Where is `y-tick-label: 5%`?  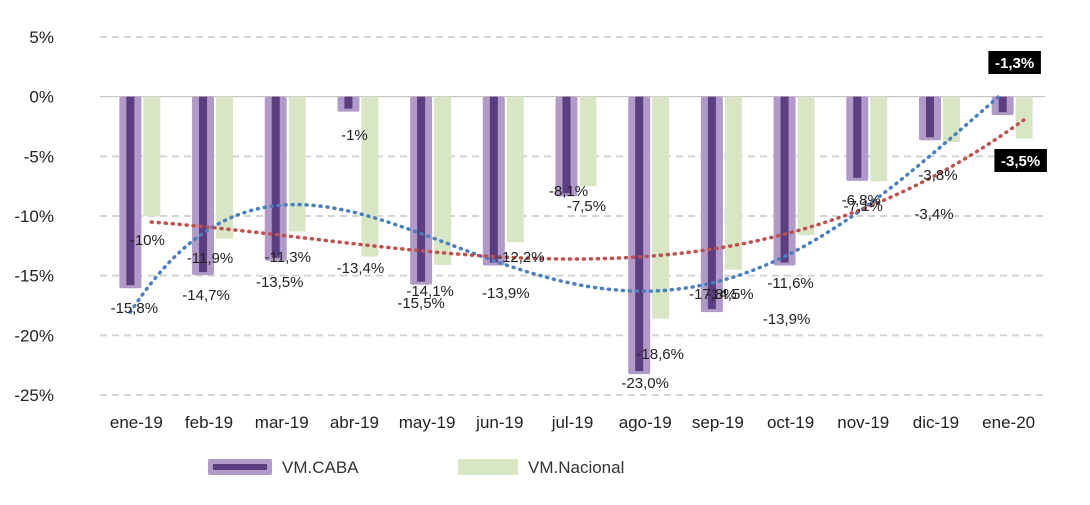 y-tick-label: 5% is located at coordinates (41, 37).